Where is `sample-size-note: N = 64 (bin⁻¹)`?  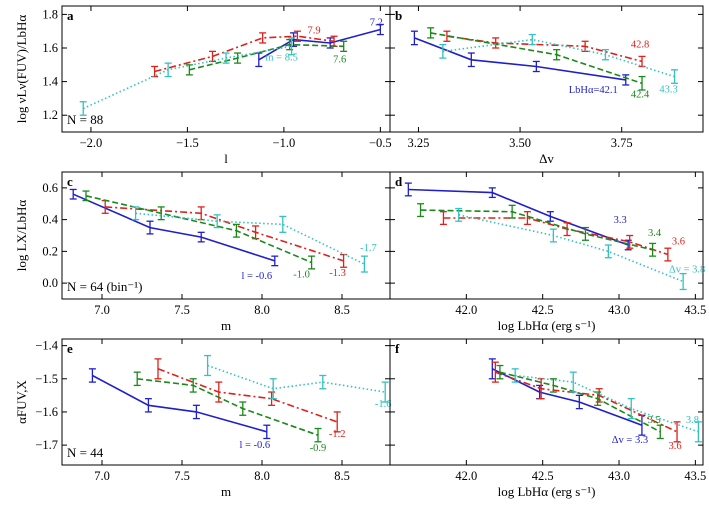
sample-size-note: N = 64 (bin⁻¹) is located at coordinates (105, 286).